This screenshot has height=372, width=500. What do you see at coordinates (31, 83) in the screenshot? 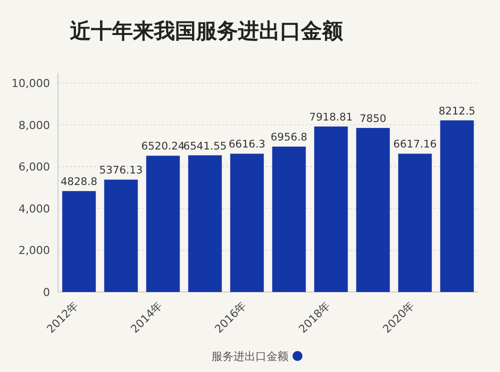
I see `y-tick-label: 10,000` at bounding box center [31, 83].